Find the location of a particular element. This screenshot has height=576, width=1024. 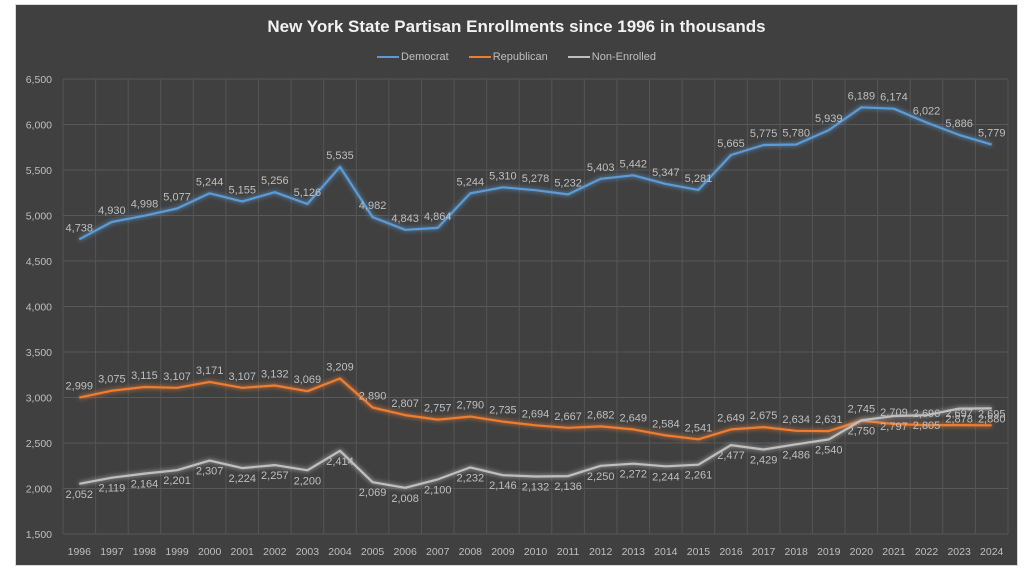

x-tick-label: 2018 is located at coordinates (797, 552).